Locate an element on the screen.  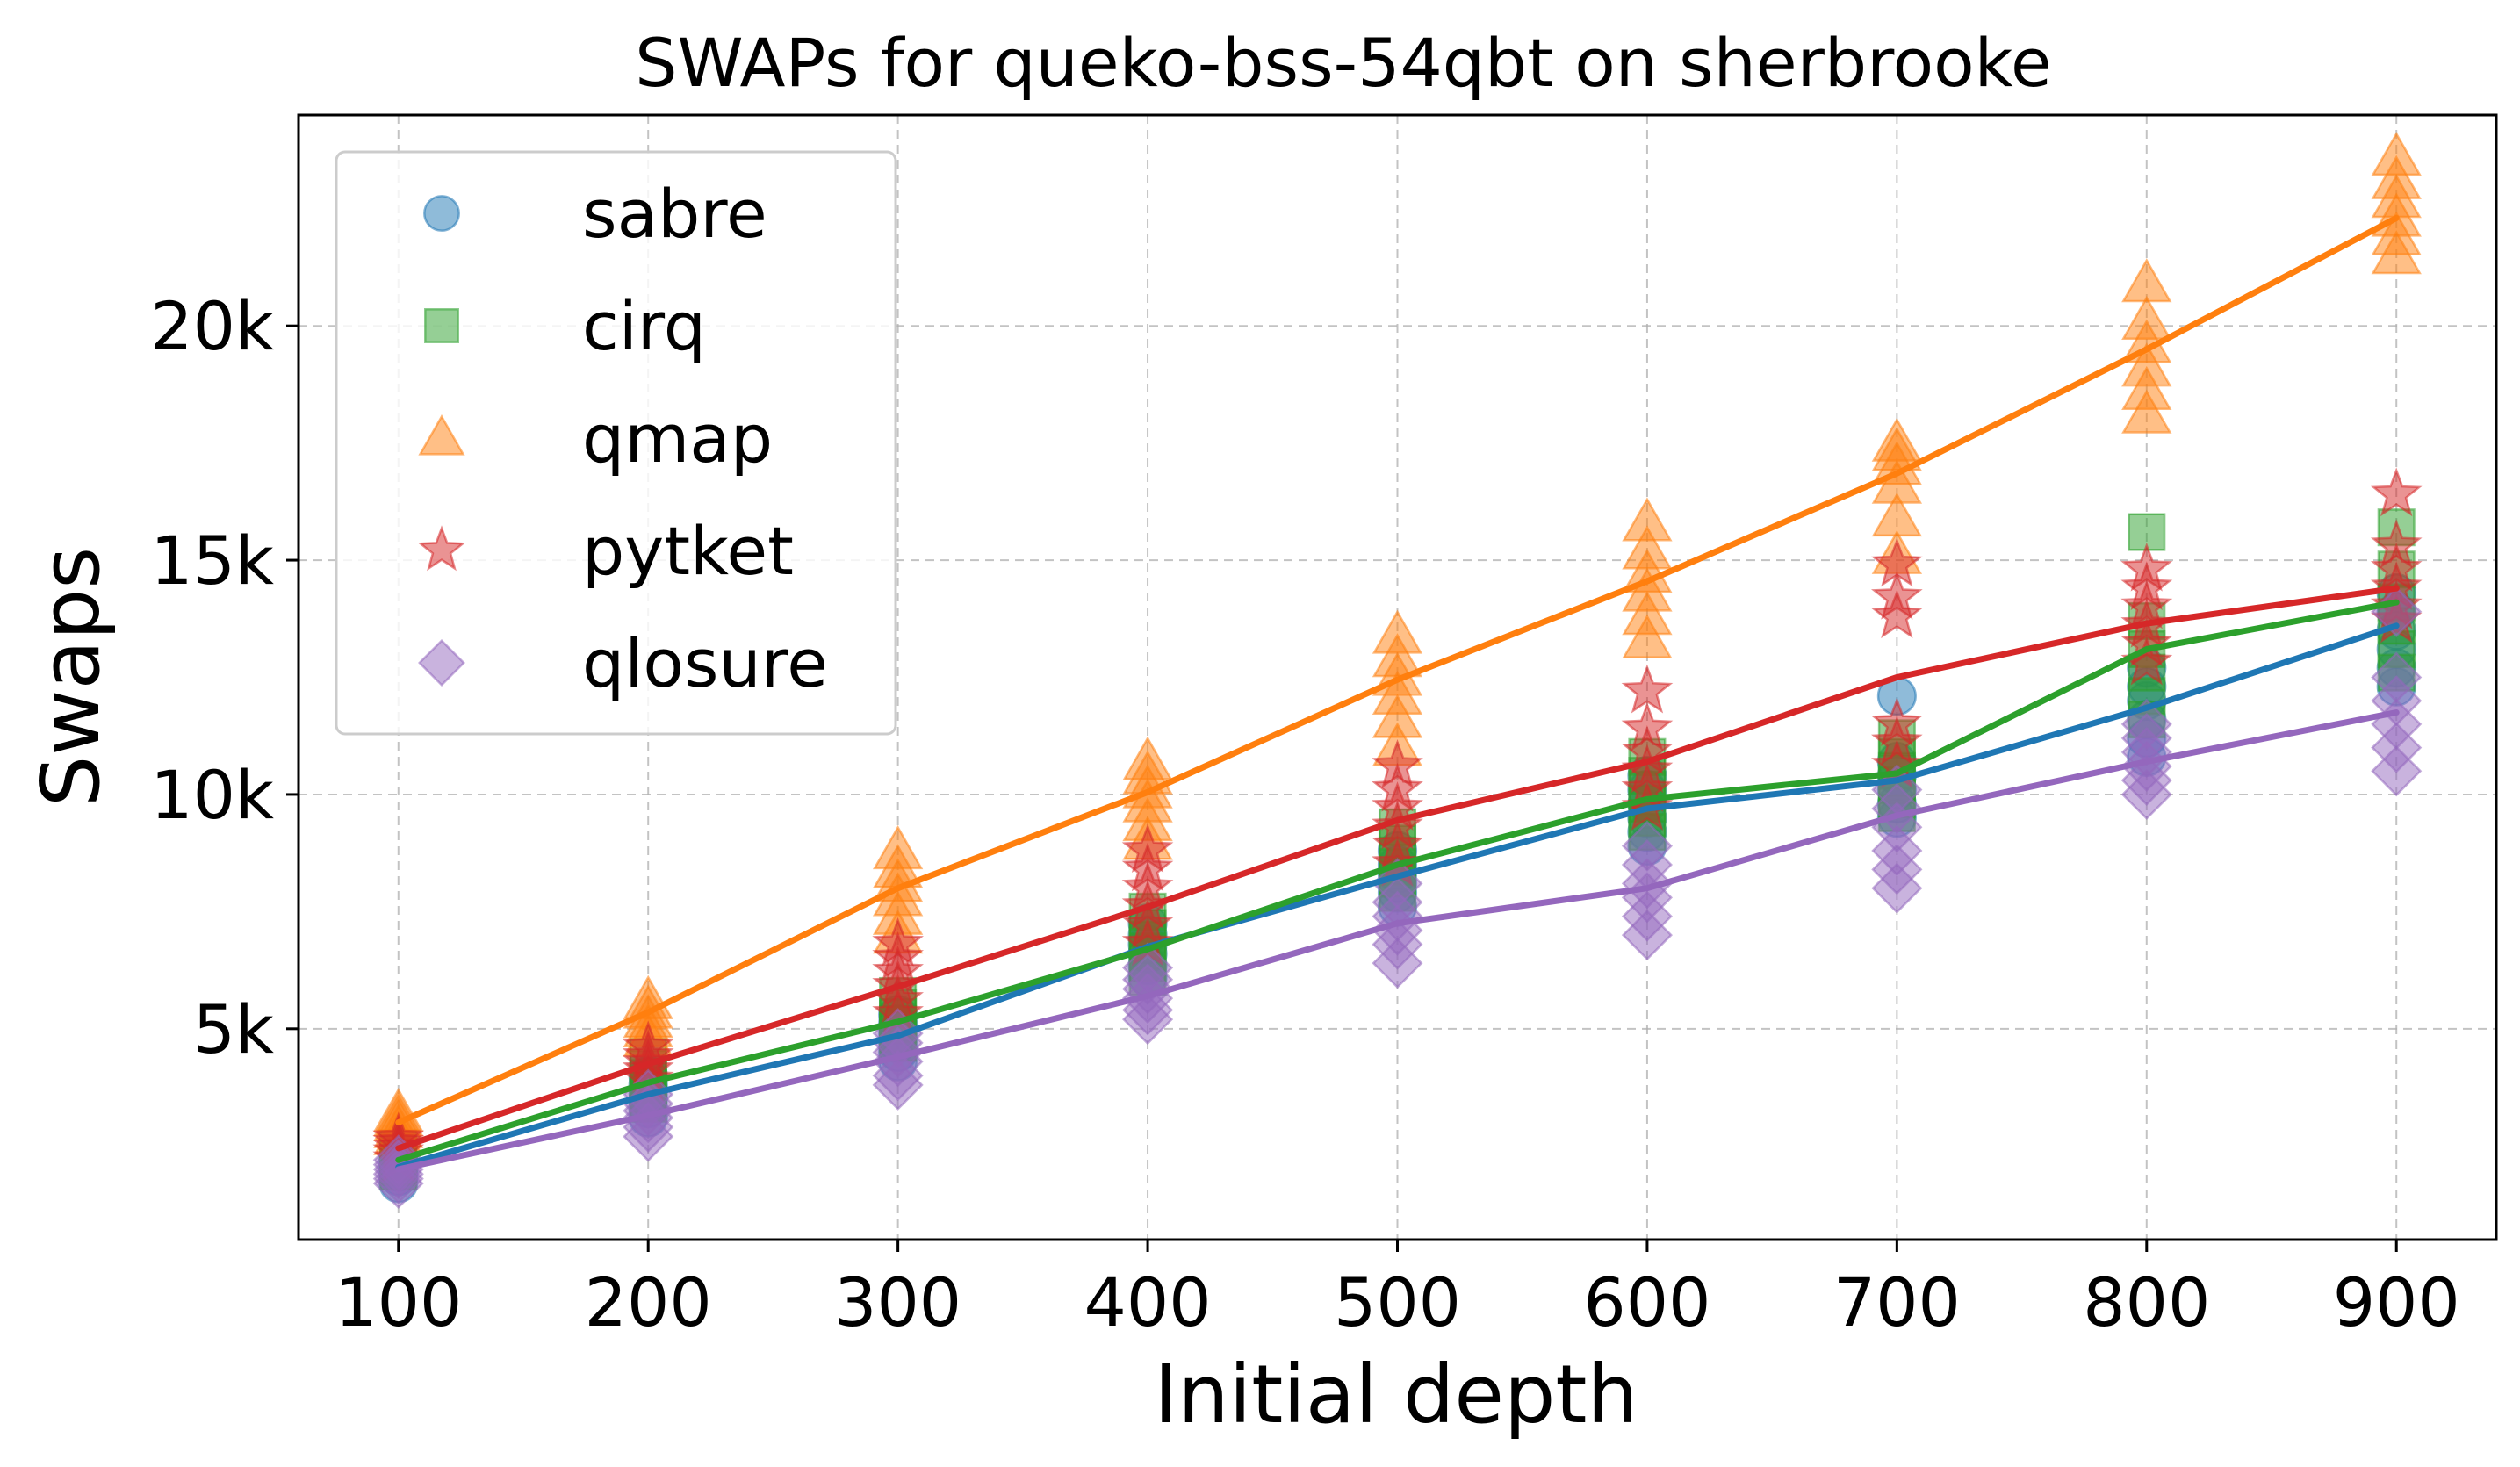
y-tick-label: 10k is located at coordinates (212, 795).